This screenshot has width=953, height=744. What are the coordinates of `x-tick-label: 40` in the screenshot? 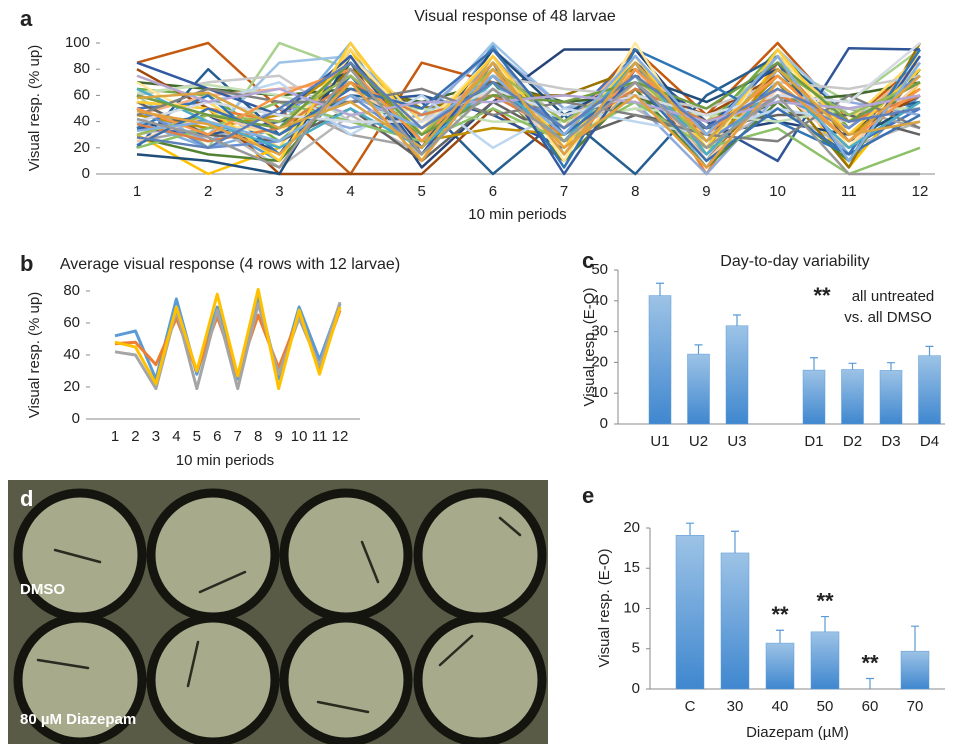 It's located at (780, 706).